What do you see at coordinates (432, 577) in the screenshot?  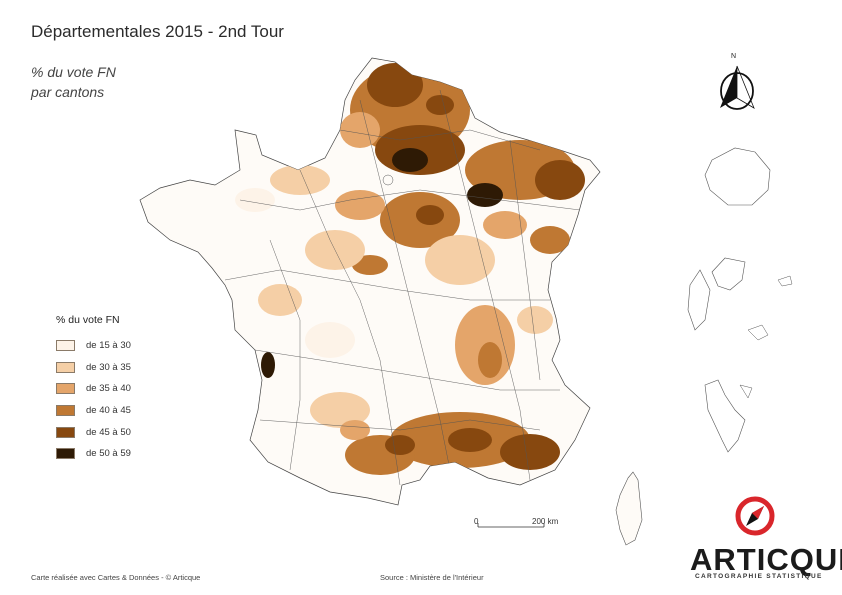 I see `footer-source: Source : Ministère de l'Intérieur` at bounding box center [432, 577].